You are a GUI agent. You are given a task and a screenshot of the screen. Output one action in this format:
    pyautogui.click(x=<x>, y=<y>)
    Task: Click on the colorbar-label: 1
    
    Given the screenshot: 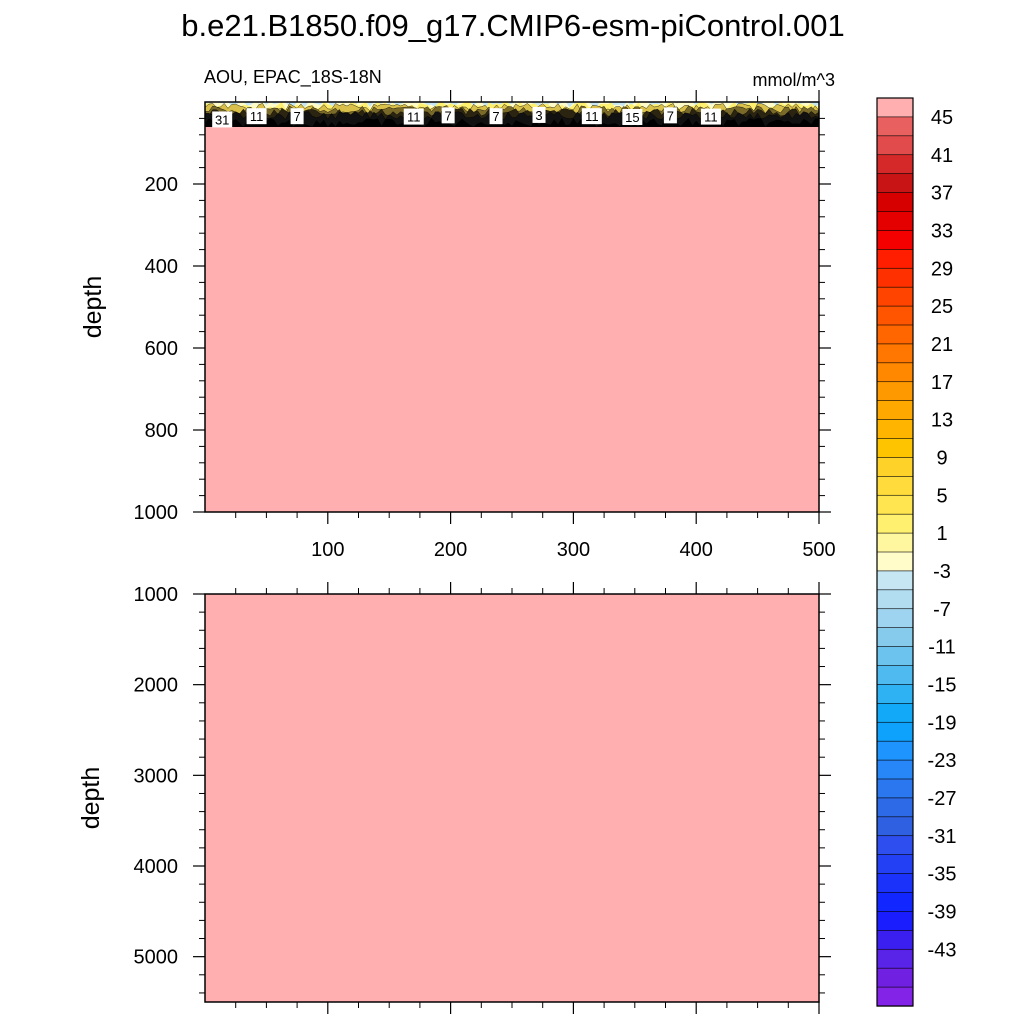 What is the action you would take?
    pyautogui.click(x=941, y=534)
    